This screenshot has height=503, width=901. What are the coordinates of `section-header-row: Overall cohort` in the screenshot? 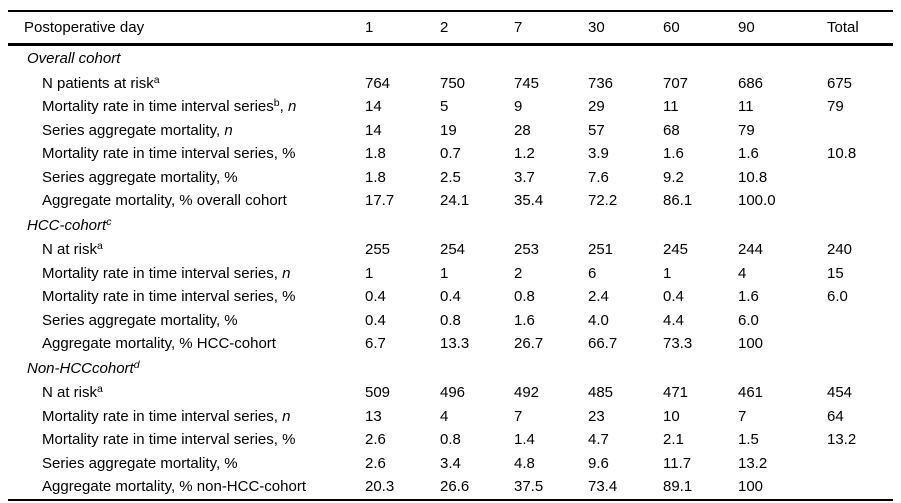 It's located at (450, 58).